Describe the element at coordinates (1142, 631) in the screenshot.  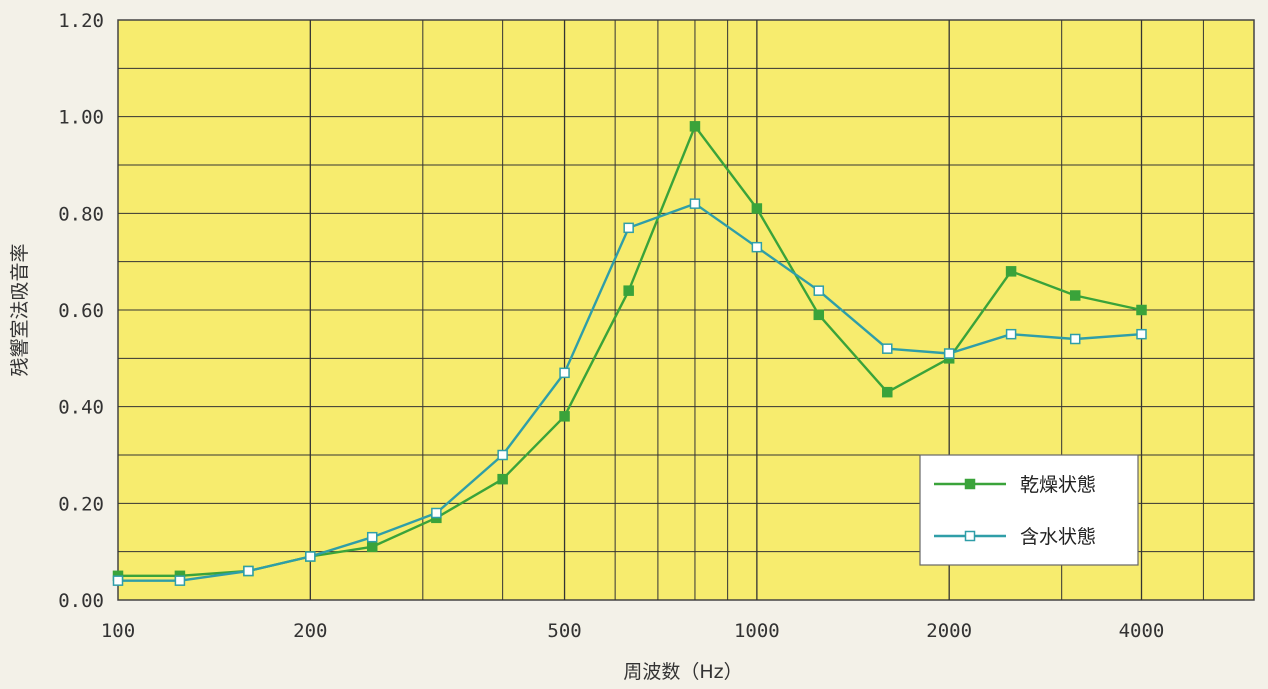
I see `x-tick-label: 4000` at that location.